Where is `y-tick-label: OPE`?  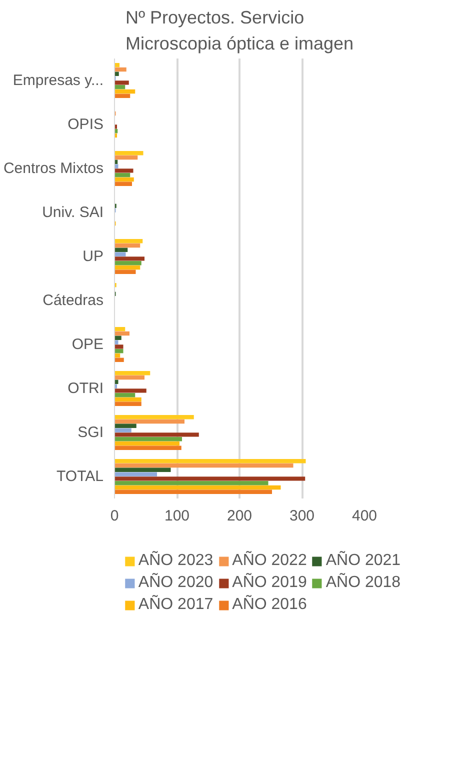 y-tick-label: OPE is located at coordinates (88, 344).